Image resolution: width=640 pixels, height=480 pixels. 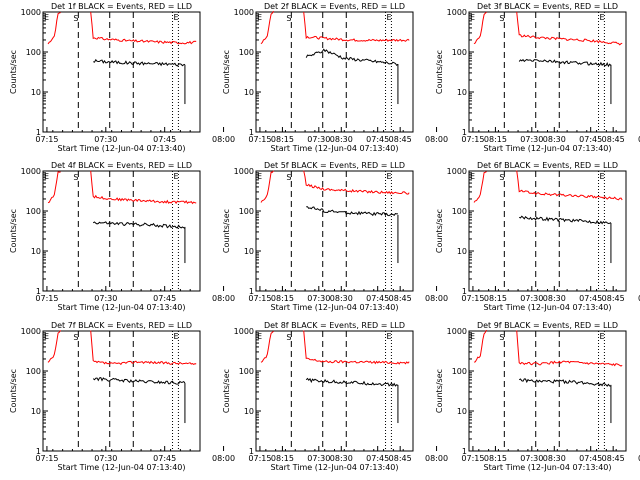 What do you see at coordinates (121, 165) in the screenshot?
I see `panel-title: Det 4f BLACK = Events, RED = LLD` at bounding box center [121, 165].